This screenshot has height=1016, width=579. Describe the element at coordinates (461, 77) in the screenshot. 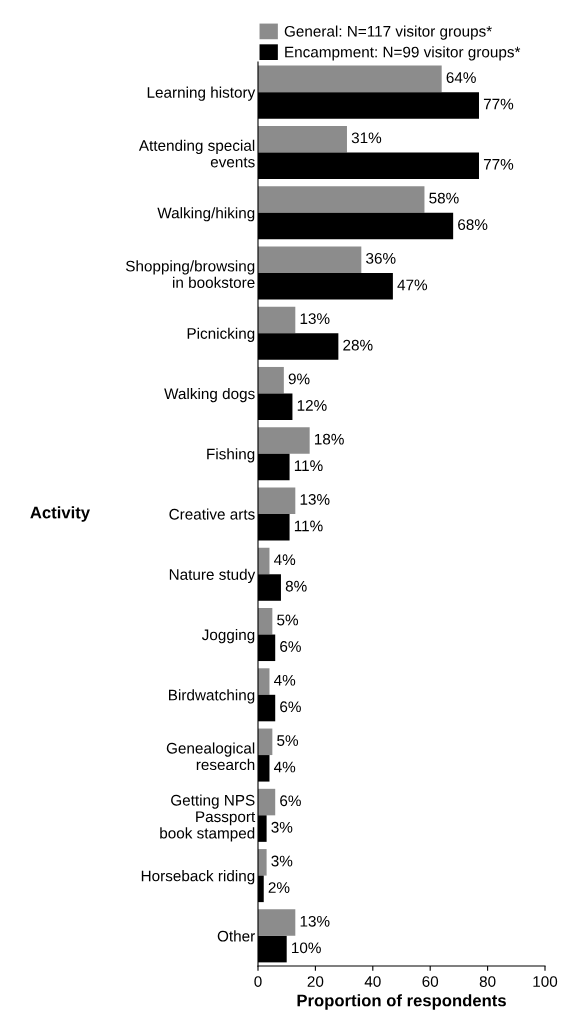

I see `data-label: 64%` at that location.